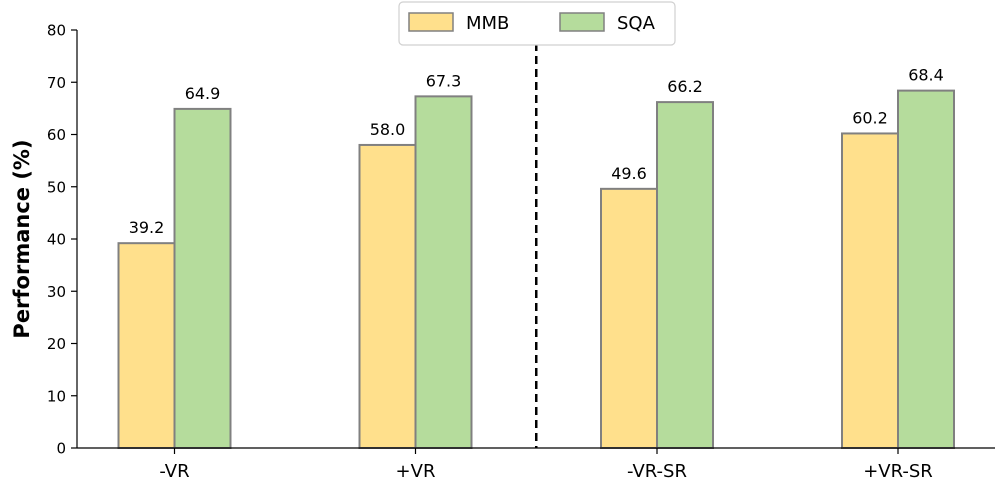 The image size is (996, 483). I want to click on y-tick-label: 10, so click(56, 396).